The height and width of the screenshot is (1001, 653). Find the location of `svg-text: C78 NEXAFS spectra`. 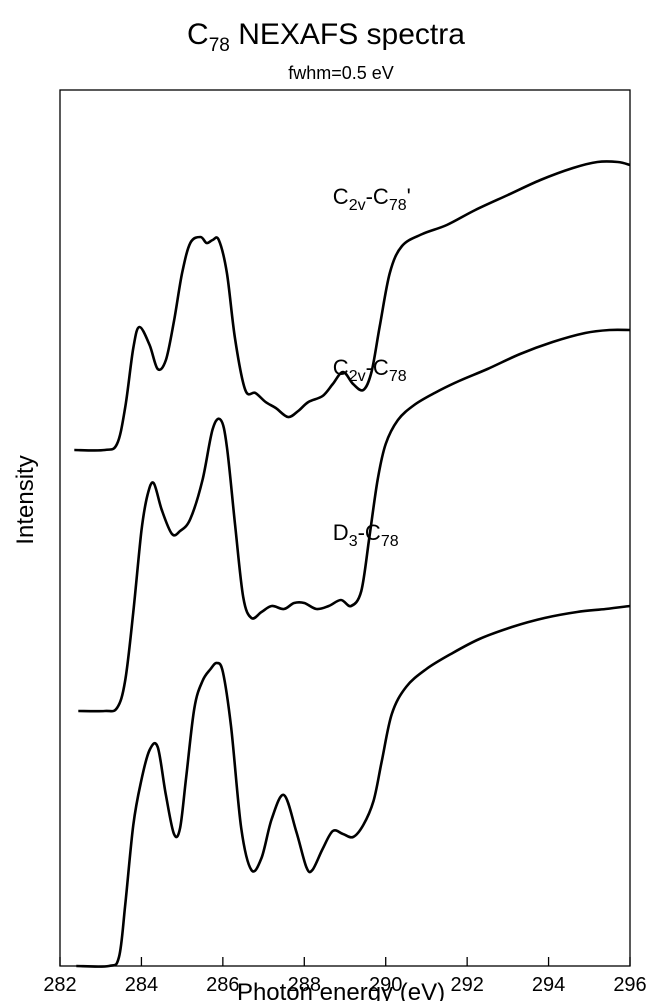

svg-text: C78 NEXAFS spectra is located at coordinates (326, 37).